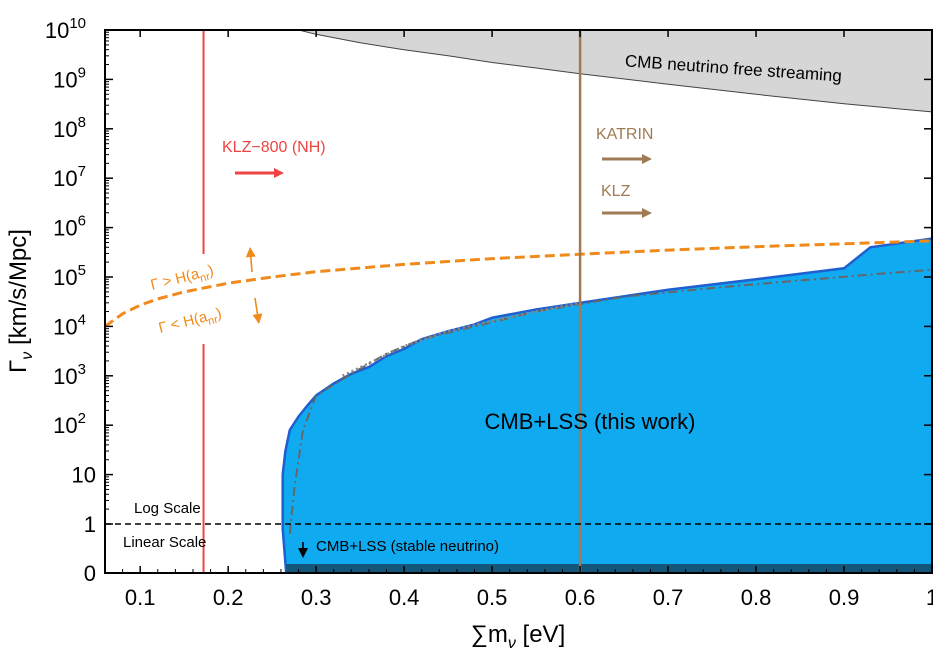  I want to click on gamma-up-arrow-shaft, so click(251, 264).